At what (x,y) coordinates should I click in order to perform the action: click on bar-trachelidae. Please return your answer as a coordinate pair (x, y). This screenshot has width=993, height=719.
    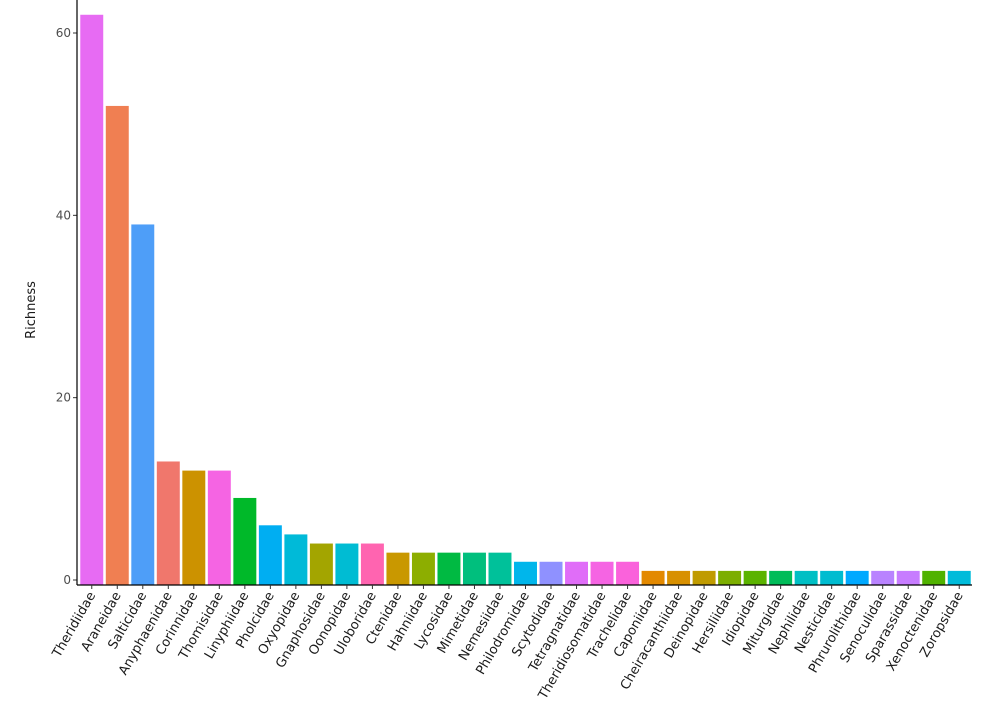
    Looking at the image, I should click on (628, 573).